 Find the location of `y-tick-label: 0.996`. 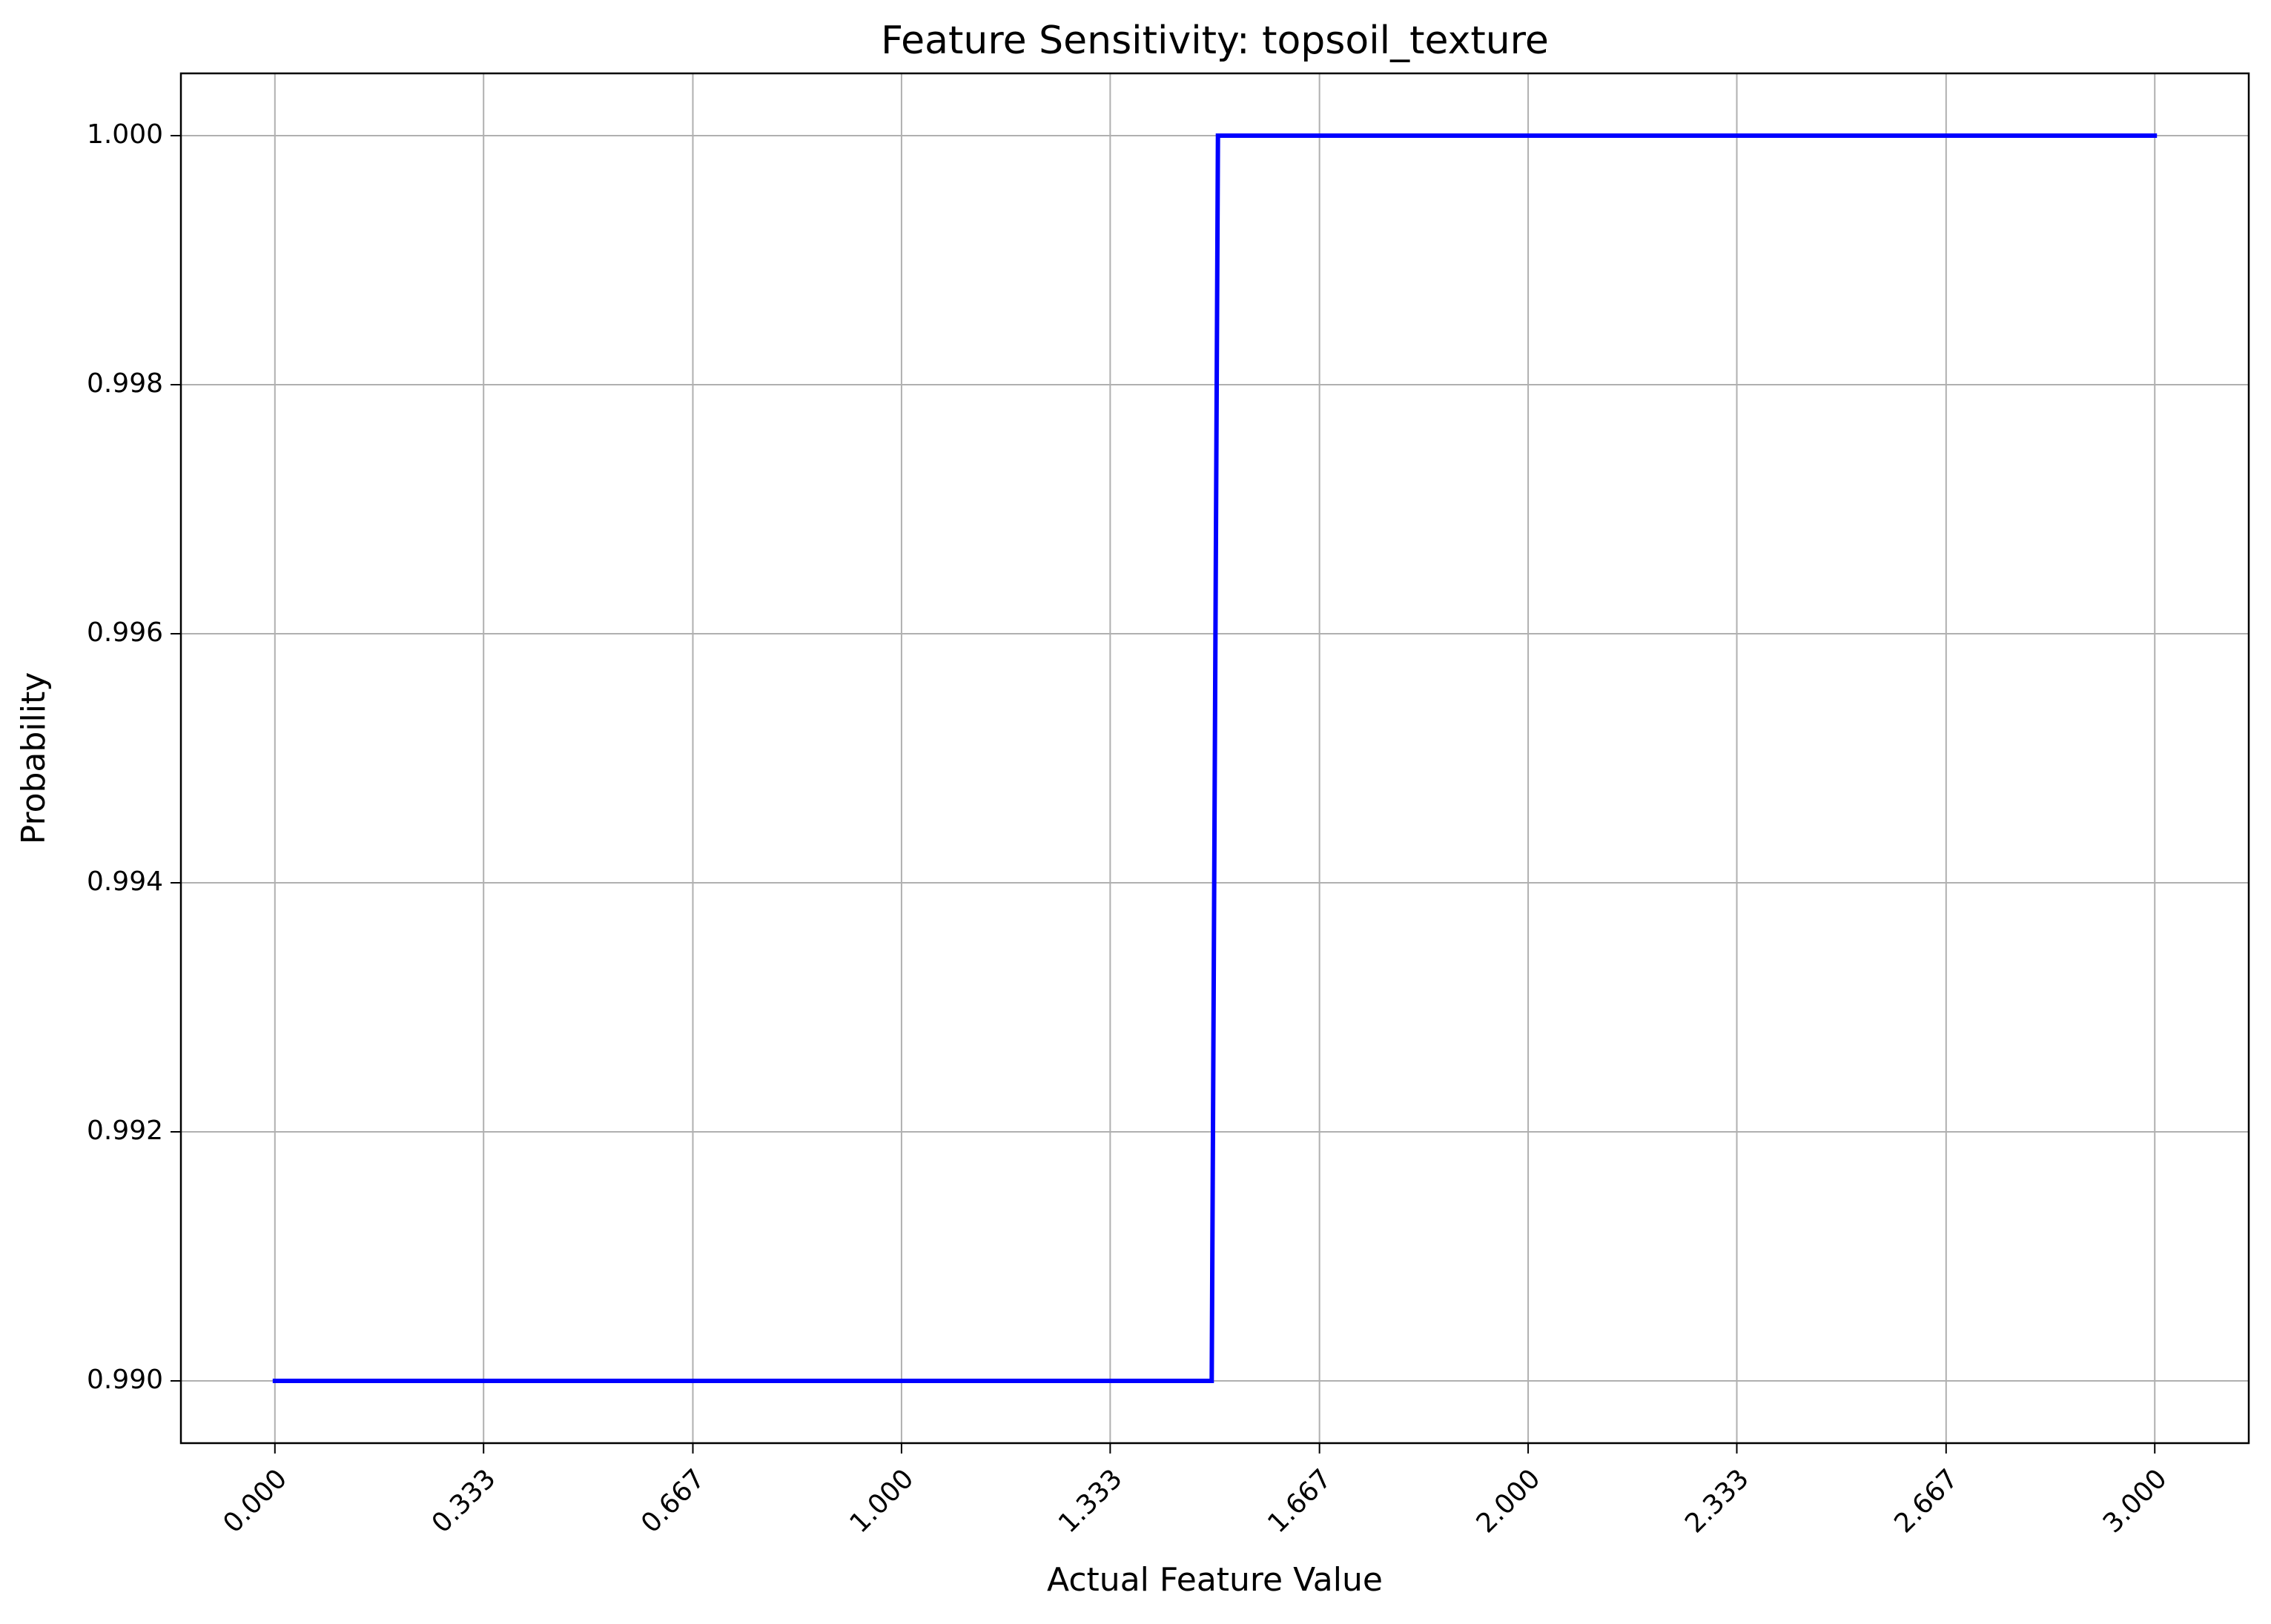

y-tick-label: 0.996 is located at coordinates (125, 632).